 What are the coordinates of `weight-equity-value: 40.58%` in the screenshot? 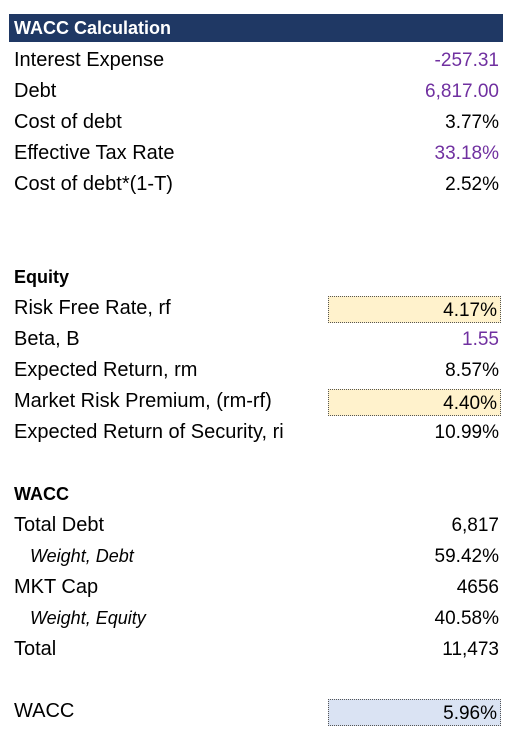 It's located at (466, 618).